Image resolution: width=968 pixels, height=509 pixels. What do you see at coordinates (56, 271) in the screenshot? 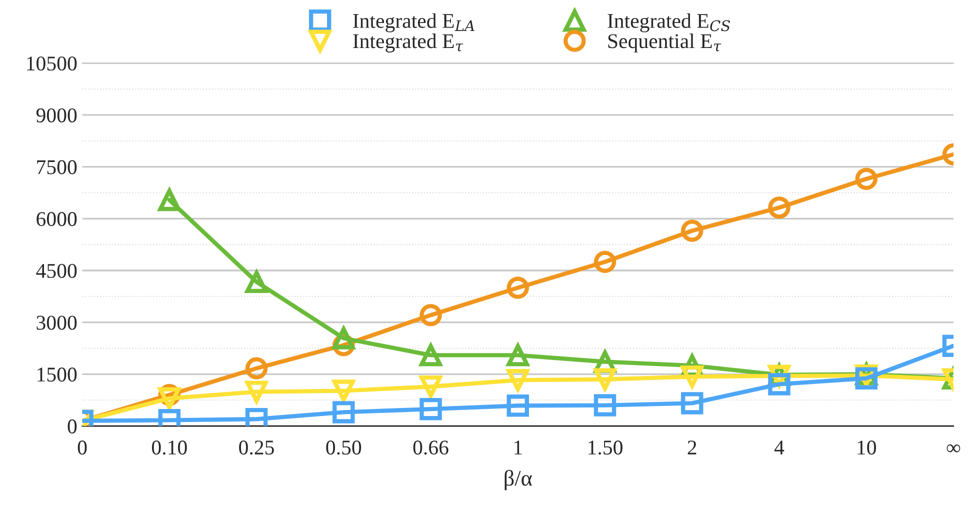
I see `y-tick-label: 4500` at bounding box center [56, 271].